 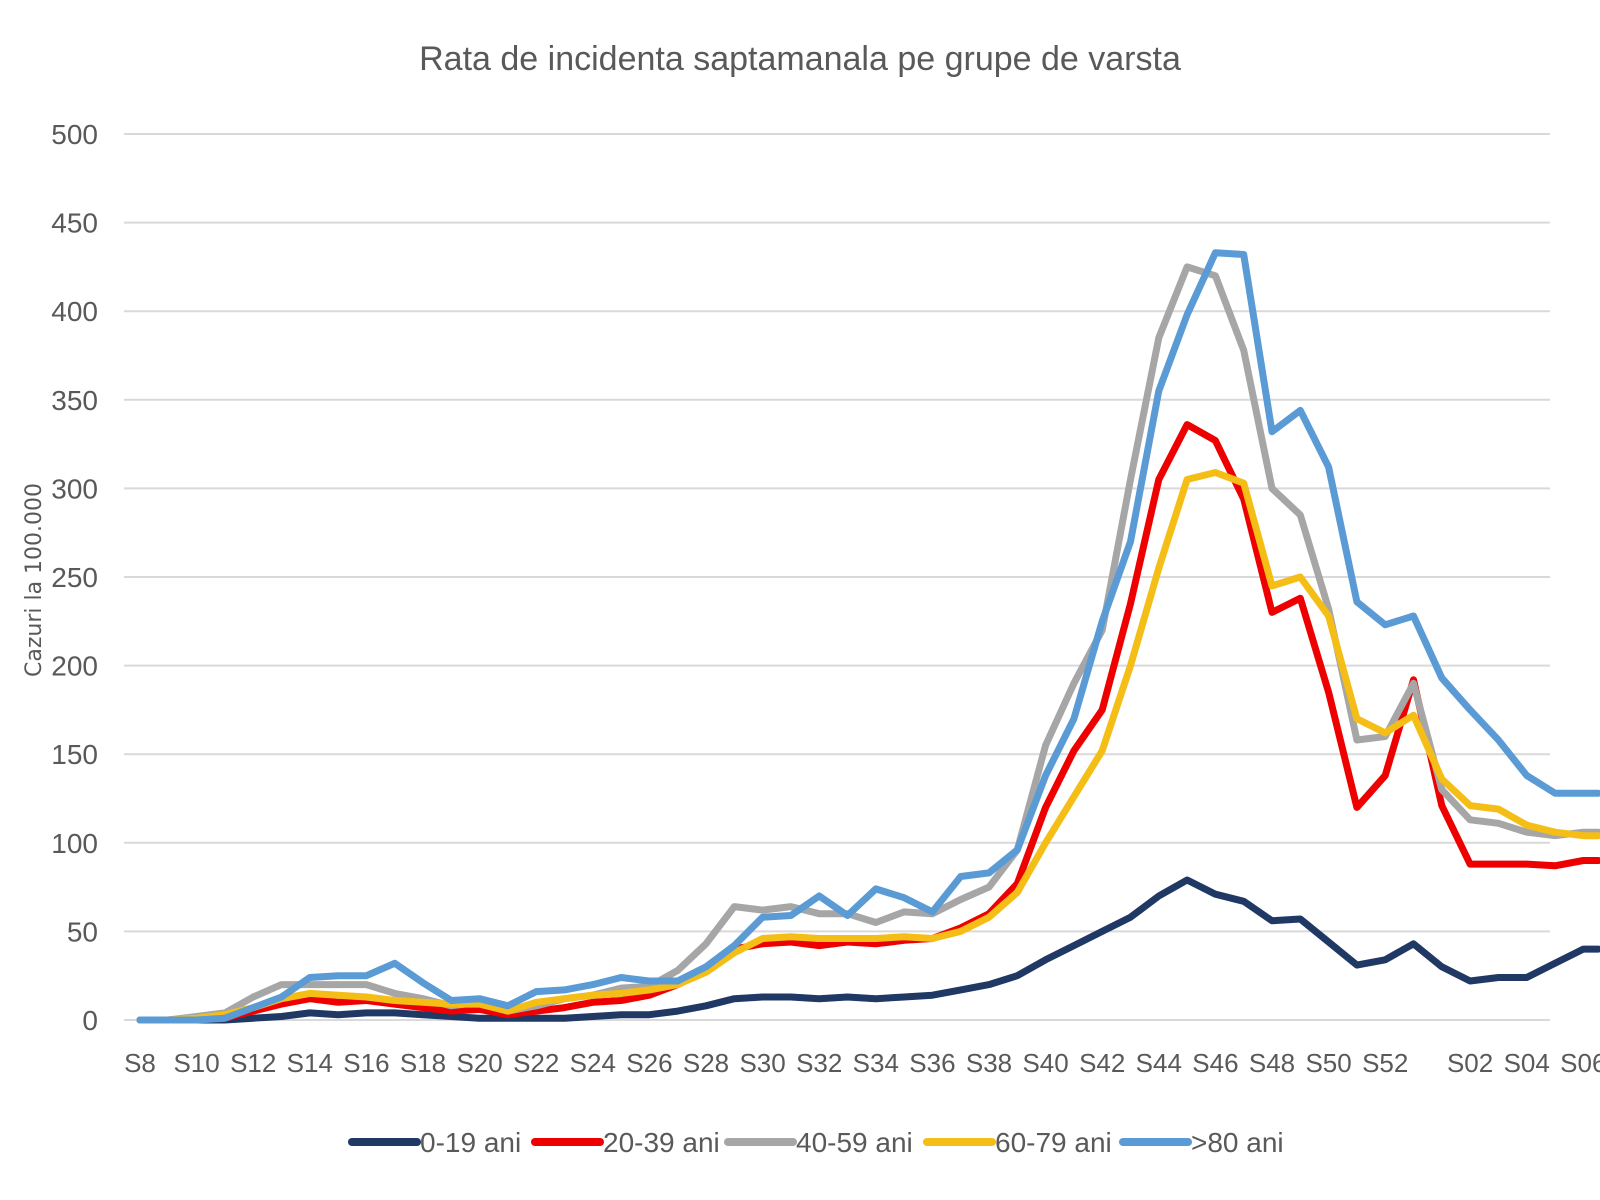 I want to click on y-axis-ticks: 0 50 100 150 200 250 300 350 400 450 500, so click(x=74, y=577).